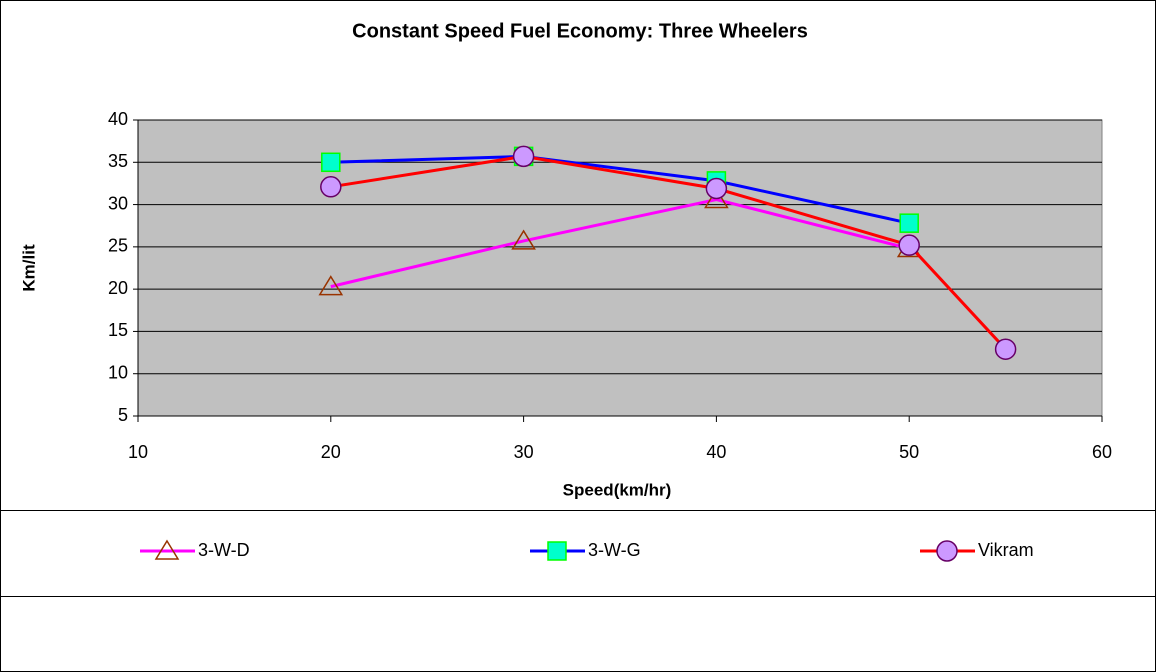 This screenshot has height=672, width=1156. What do you see at coordinates (123, 415) in the screenshot?
I see `y-tick-label: 5` at bounding box center [123, 415].